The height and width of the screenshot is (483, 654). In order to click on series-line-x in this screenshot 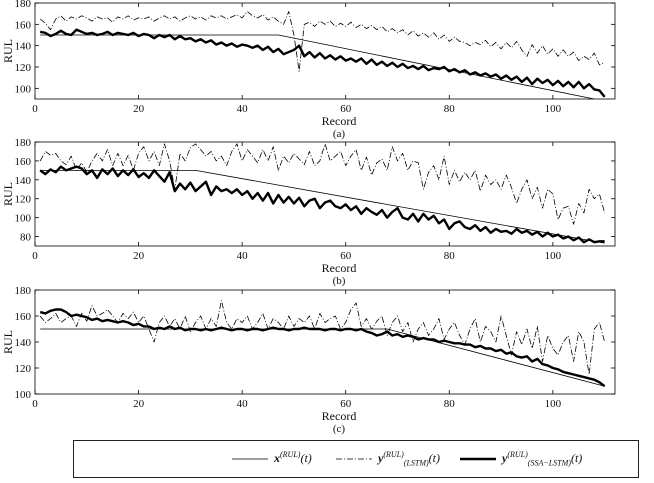, I will do `click(318, 66)`.